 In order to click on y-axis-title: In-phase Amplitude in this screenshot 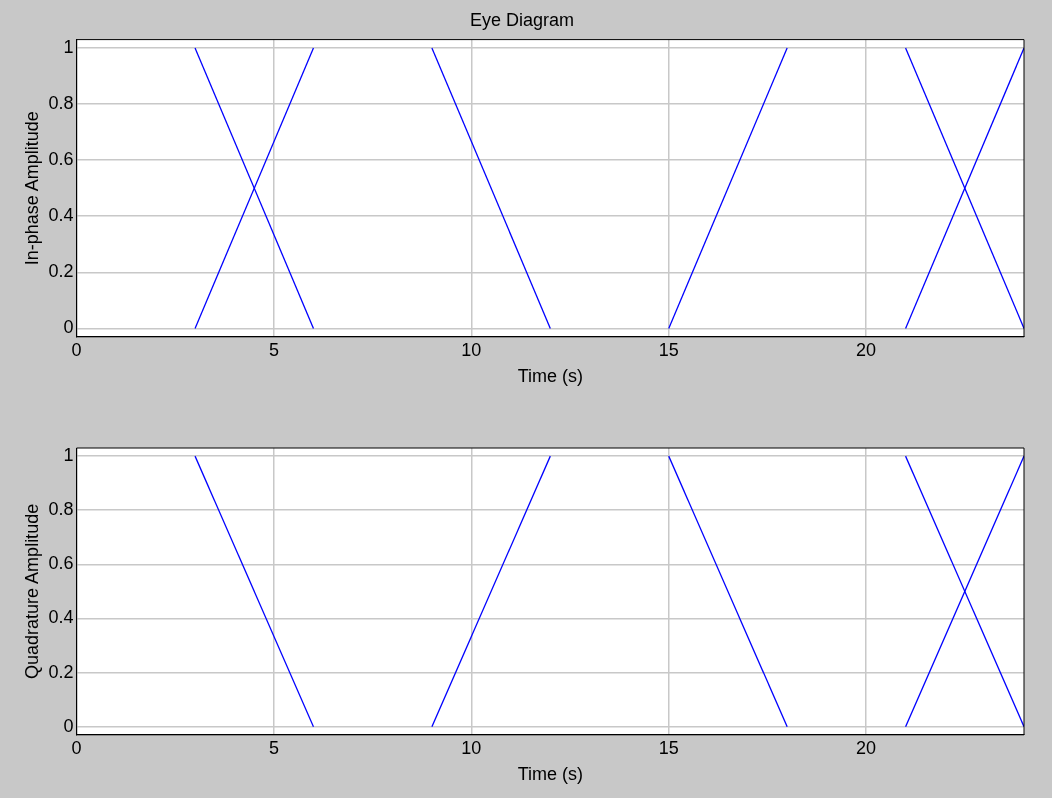, I will do `click(31, 188)`.